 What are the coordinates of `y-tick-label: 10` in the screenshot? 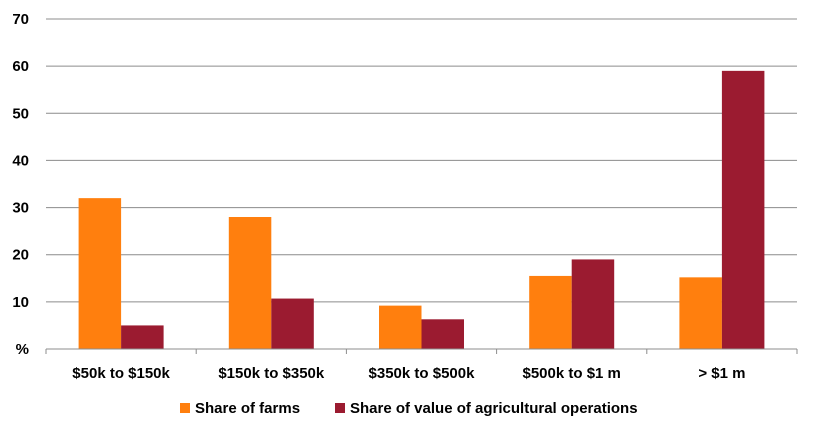 It's located at (20, 302).